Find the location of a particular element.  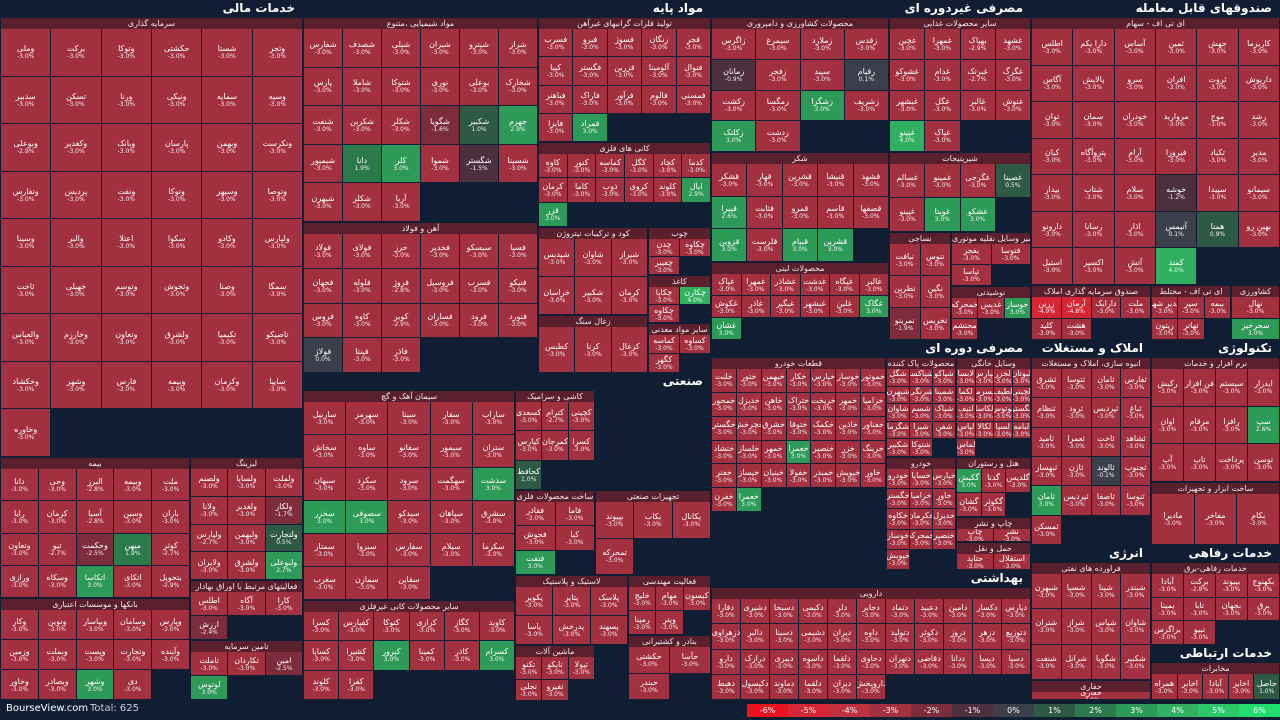

stock-tile: لبامه -3.0% is located at coordinates (1021, 430).